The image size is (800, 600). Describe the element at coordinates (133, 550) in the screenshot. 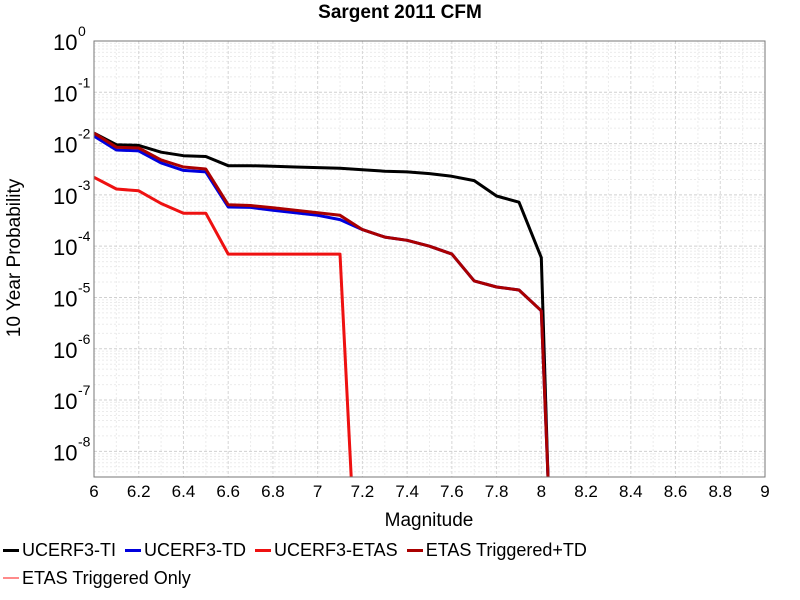

I see `legend-swatch-ucerf3-td` at that location.